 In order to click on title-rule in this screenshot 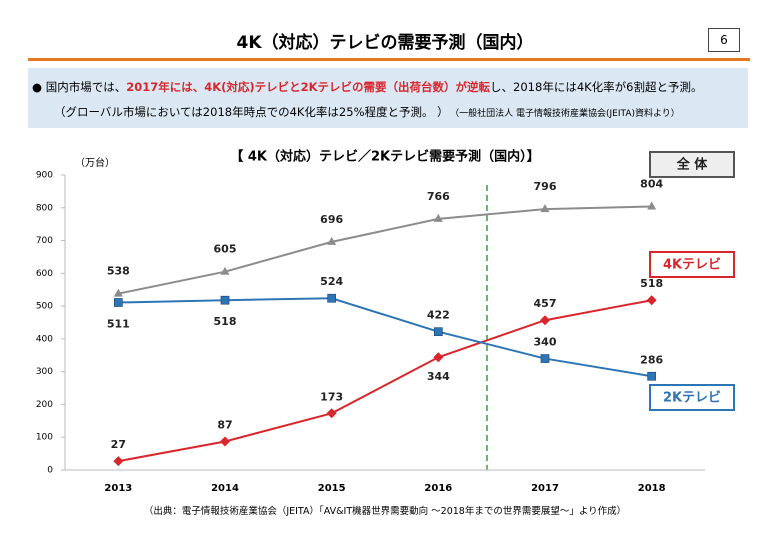, I will do `click(389, 59)`.